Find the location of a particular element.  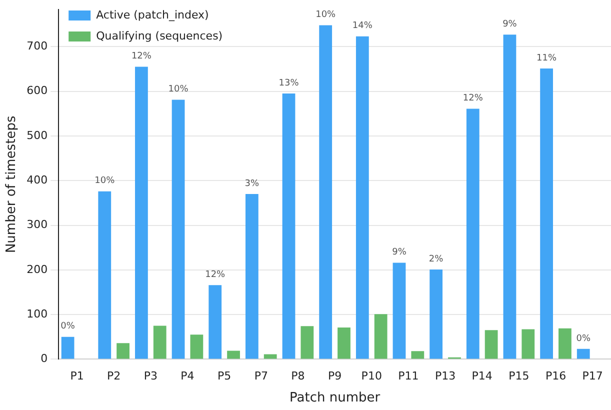

x-tick-label: P3 is located at coordinates (151, 376).